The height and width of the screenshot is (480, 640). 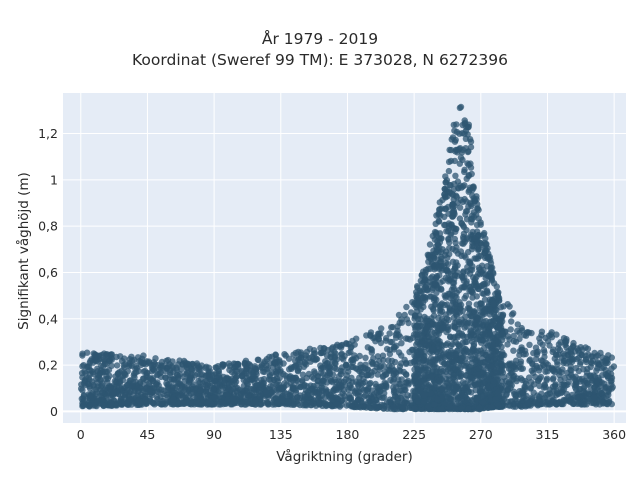 I want to click on x-tick-label: 180, so click(x=348, y=434).